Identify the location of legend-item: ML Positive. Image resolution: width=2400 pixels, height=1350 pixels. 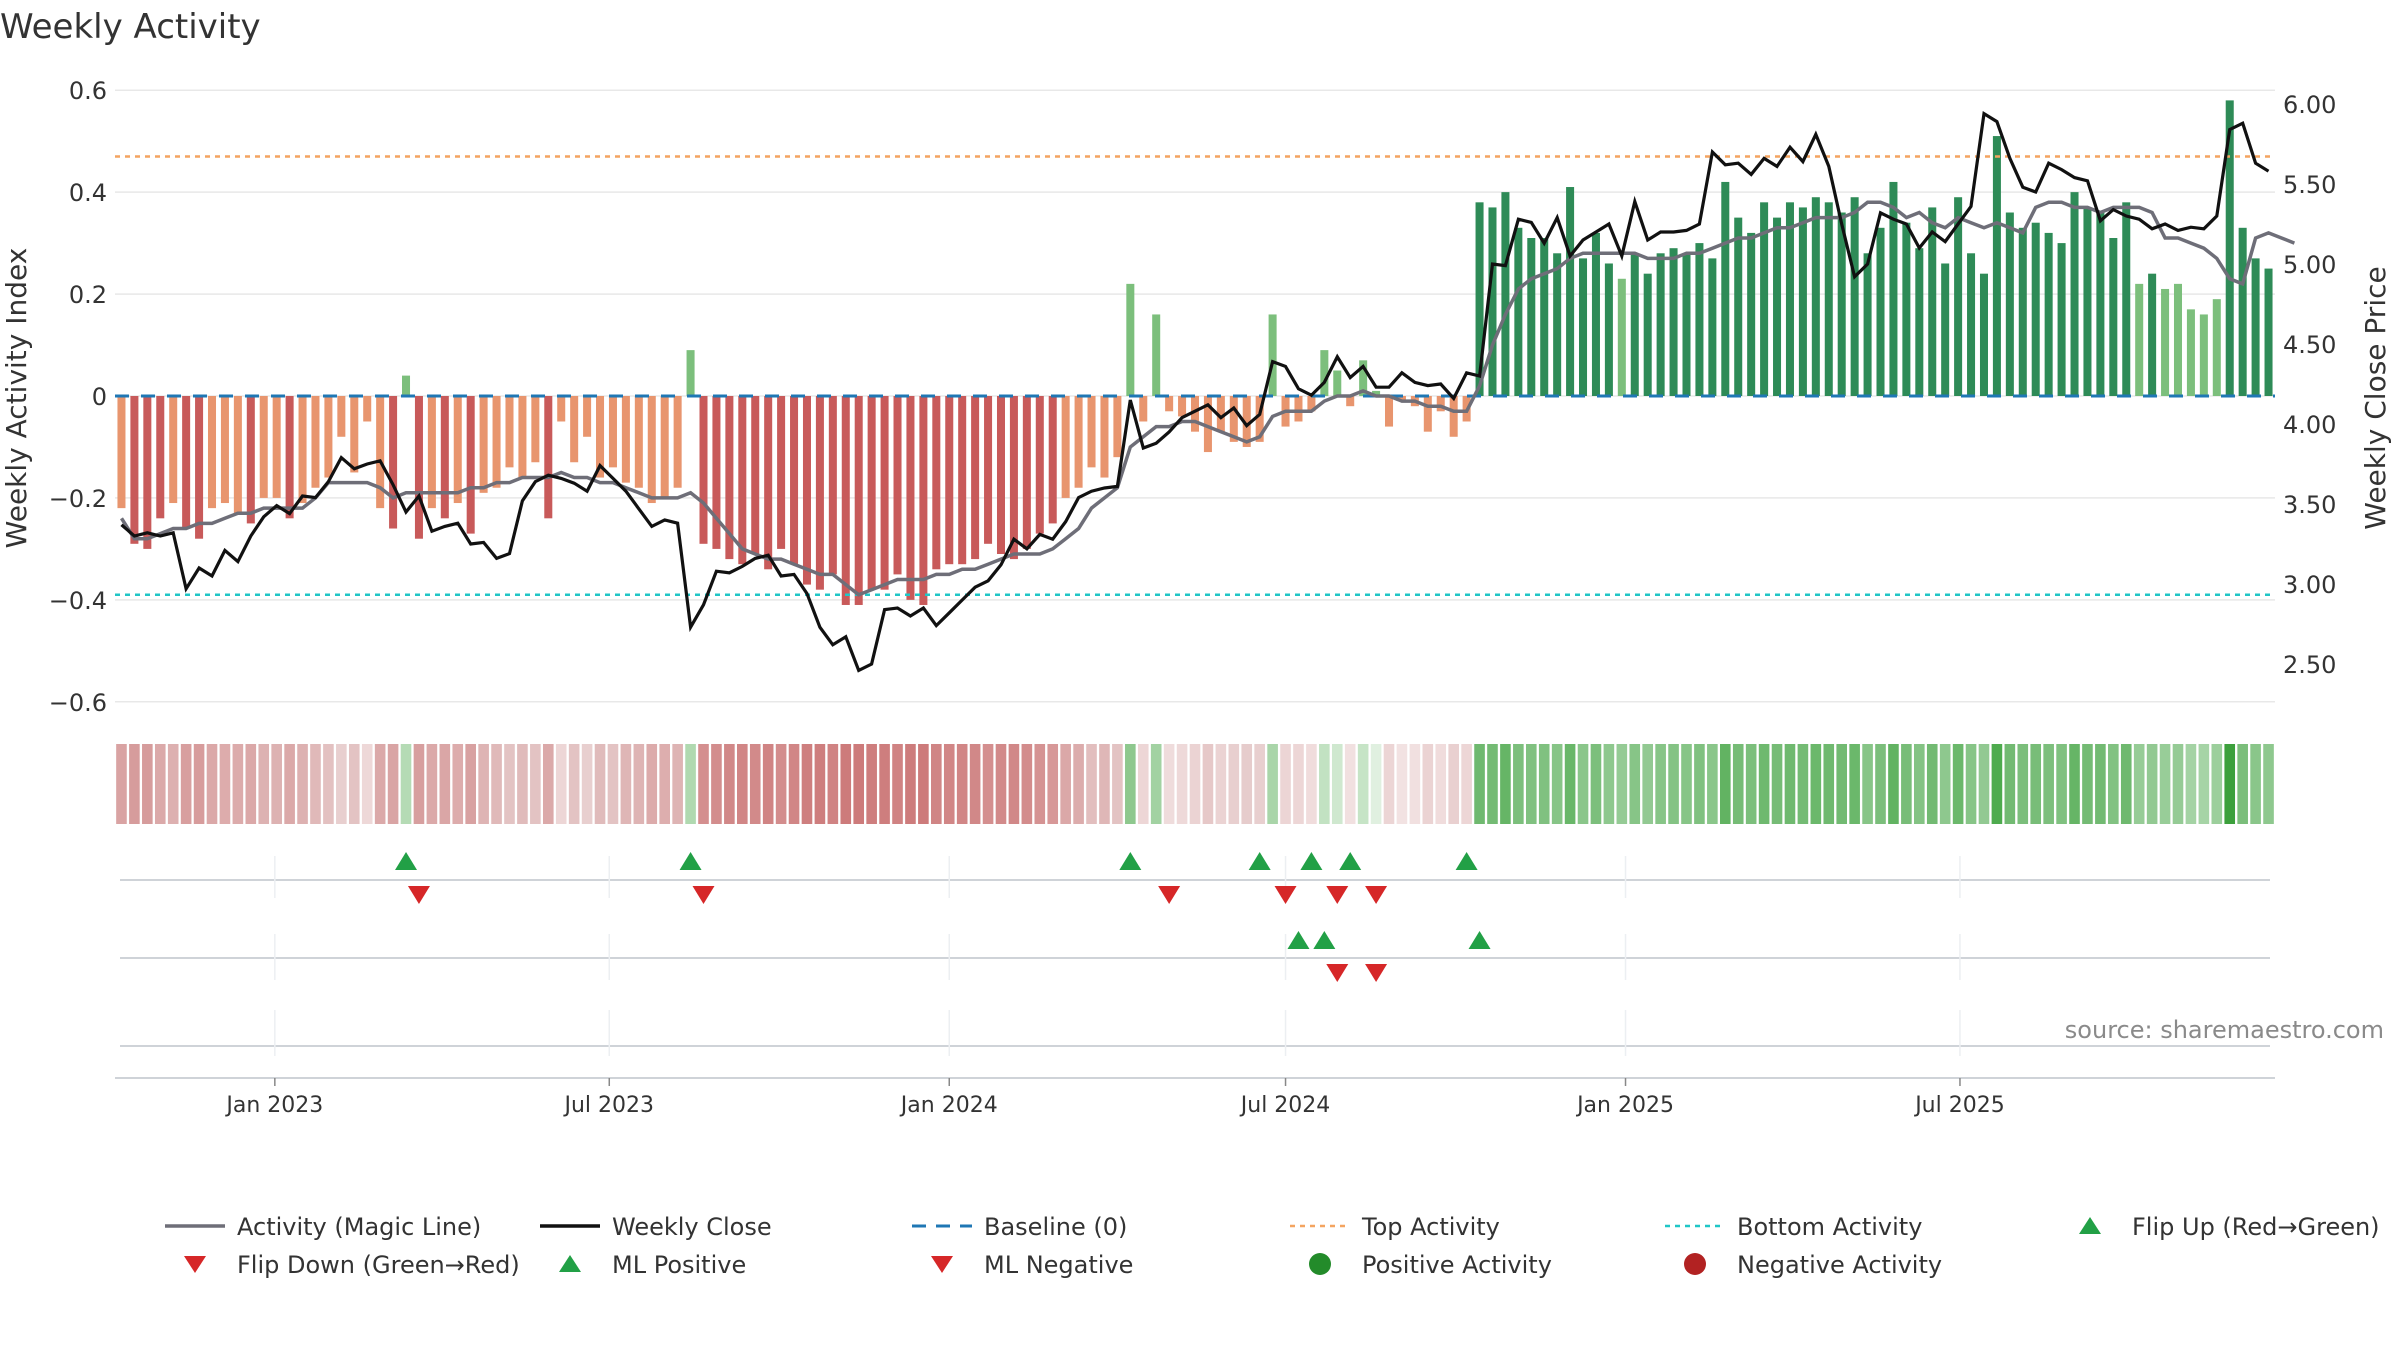
(652, 1265).